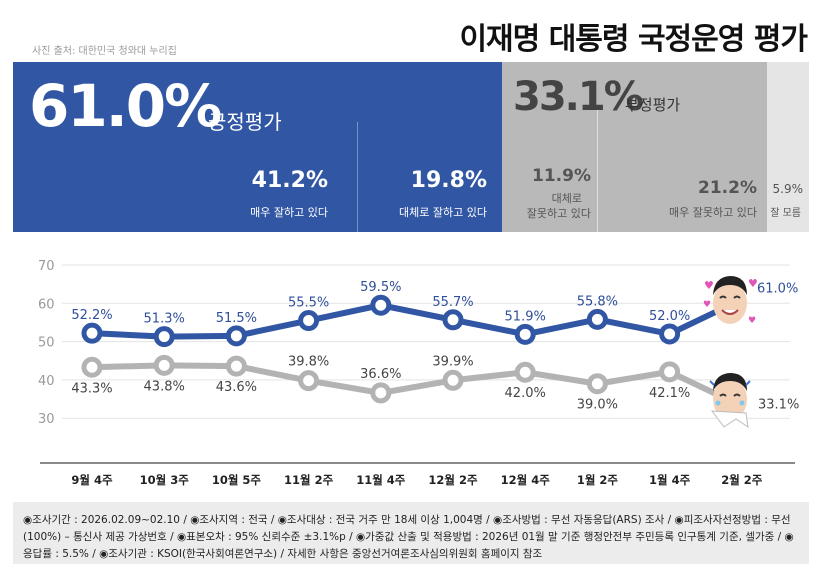  What do you see at coordinates (669, 393) in the screenshot?
I see `data-label: 42.1%` at bounding box center [669, 393].